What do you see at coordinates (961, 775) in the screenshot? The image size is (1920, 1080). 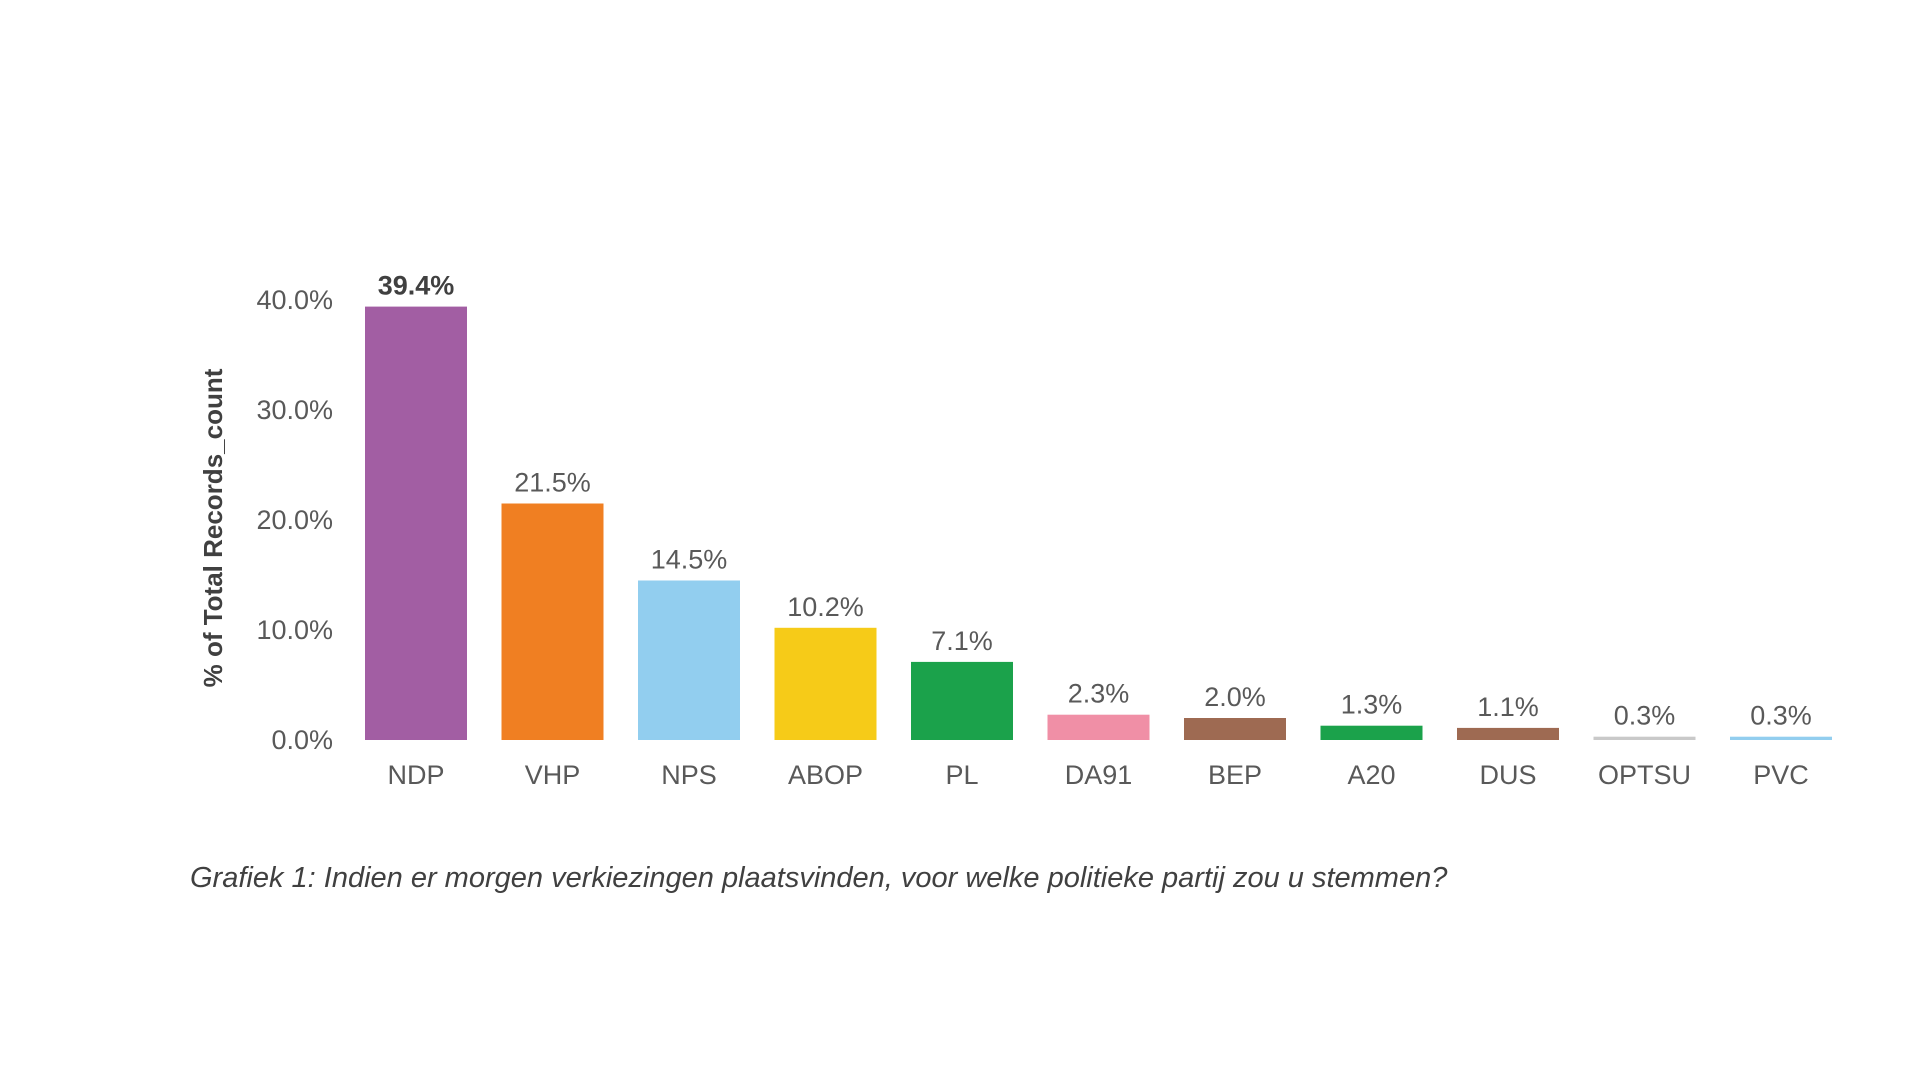 I see `category-label-pl: PL` at bounding box center [961, 775].